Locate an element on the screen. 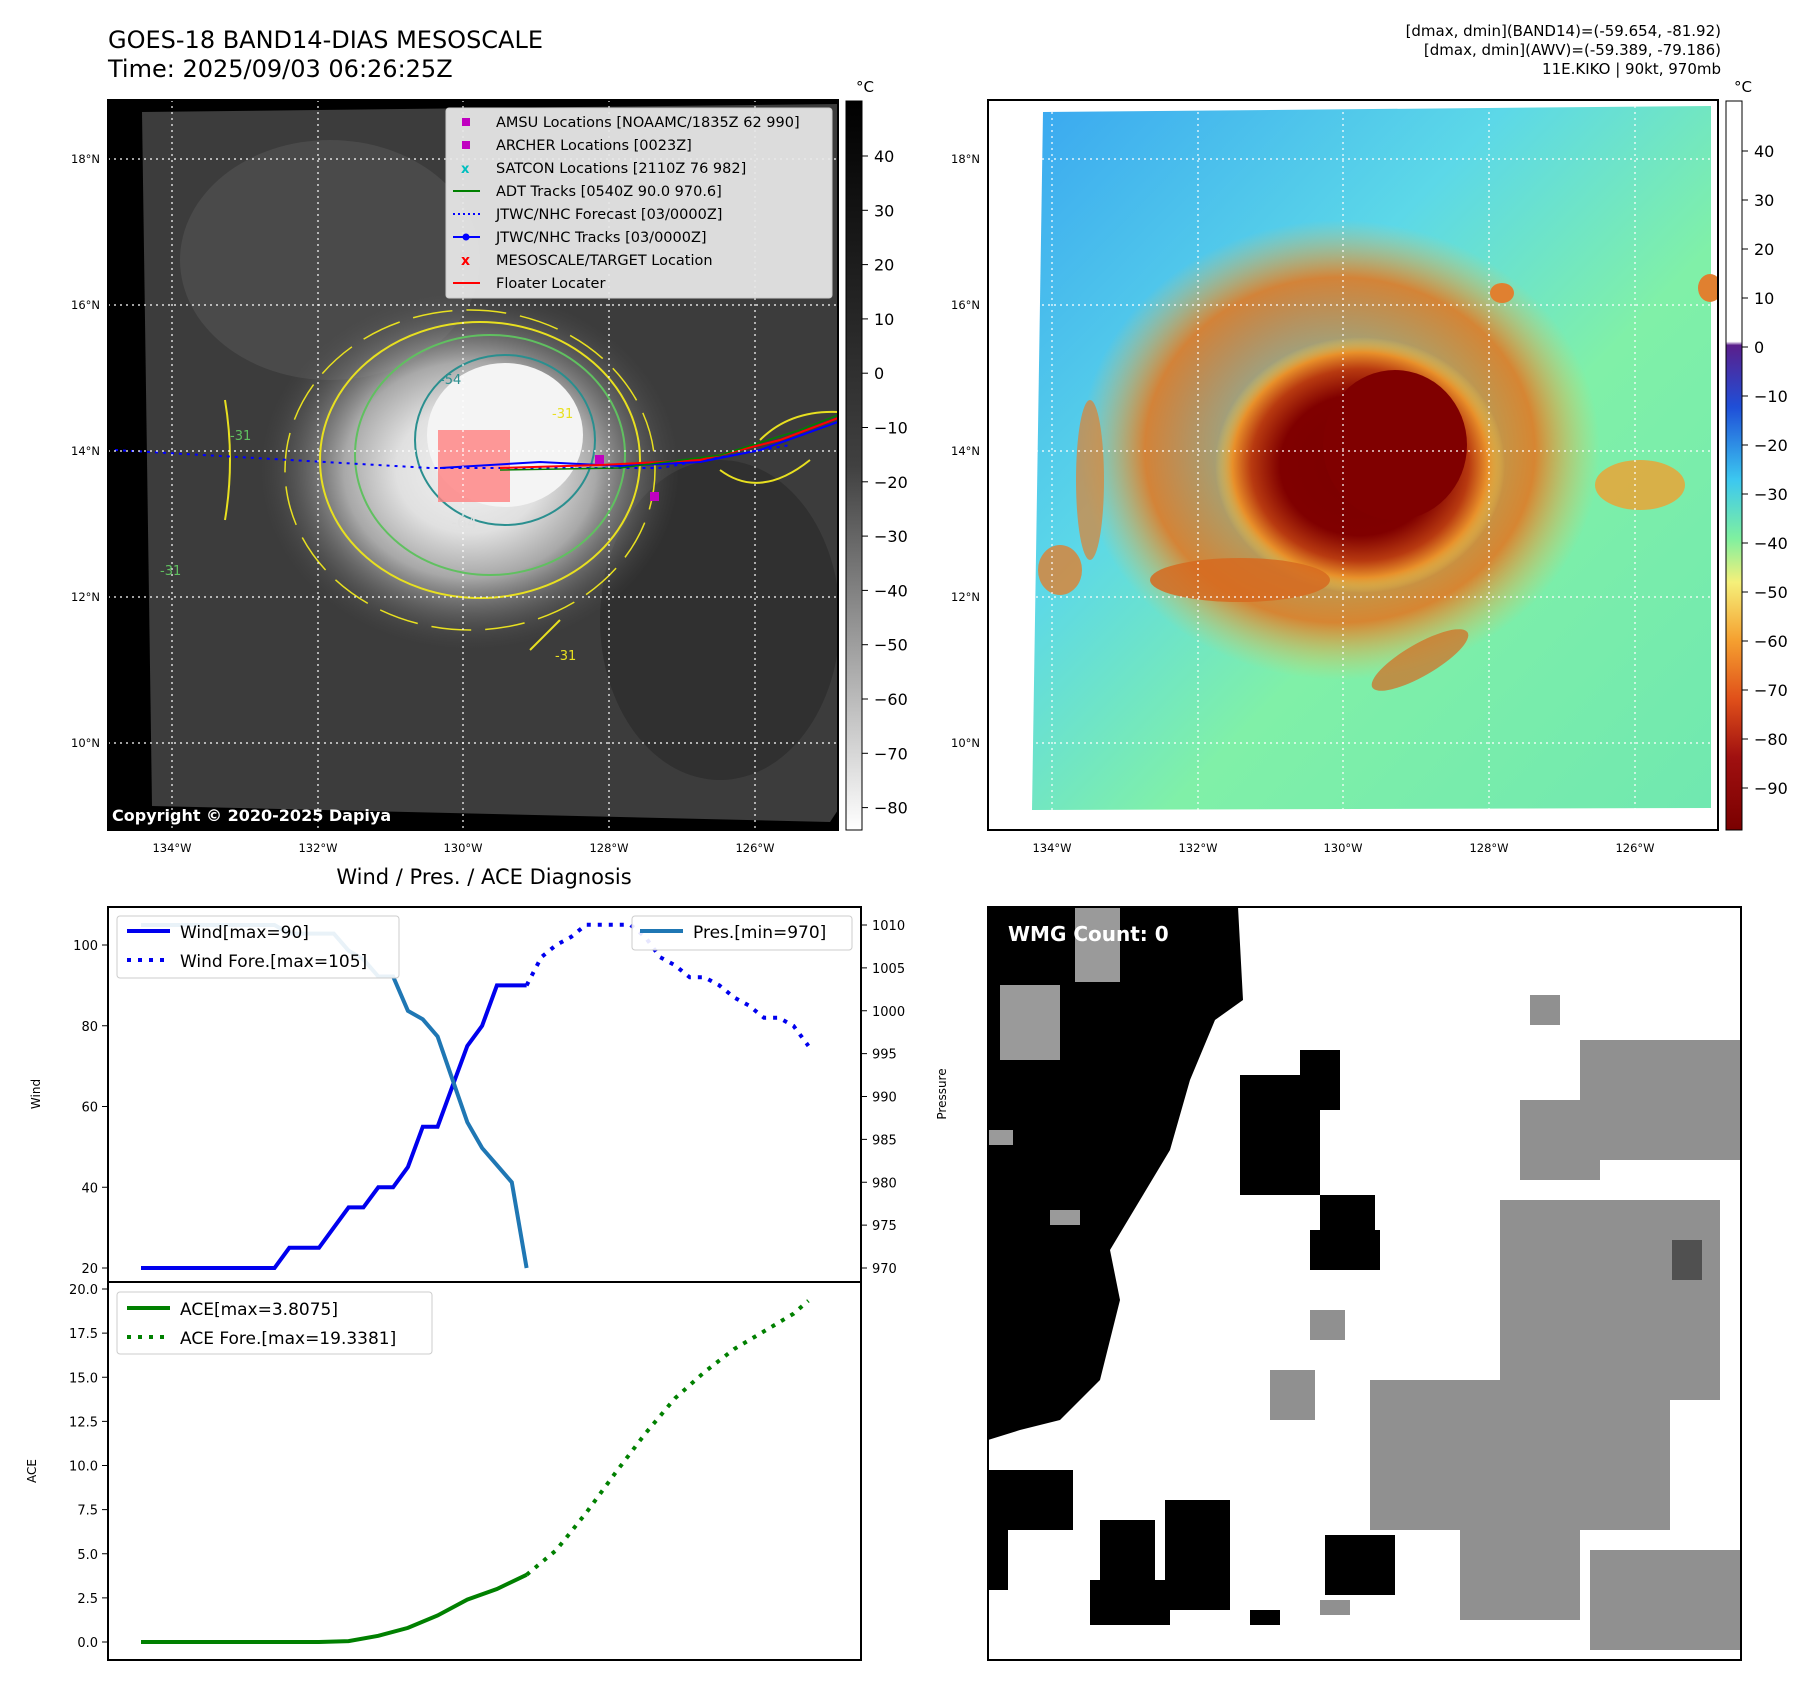 The width and height of the screenshot is (1801, 1690). ir-lat-tick: 12°N is located at coordinates (85, 597).